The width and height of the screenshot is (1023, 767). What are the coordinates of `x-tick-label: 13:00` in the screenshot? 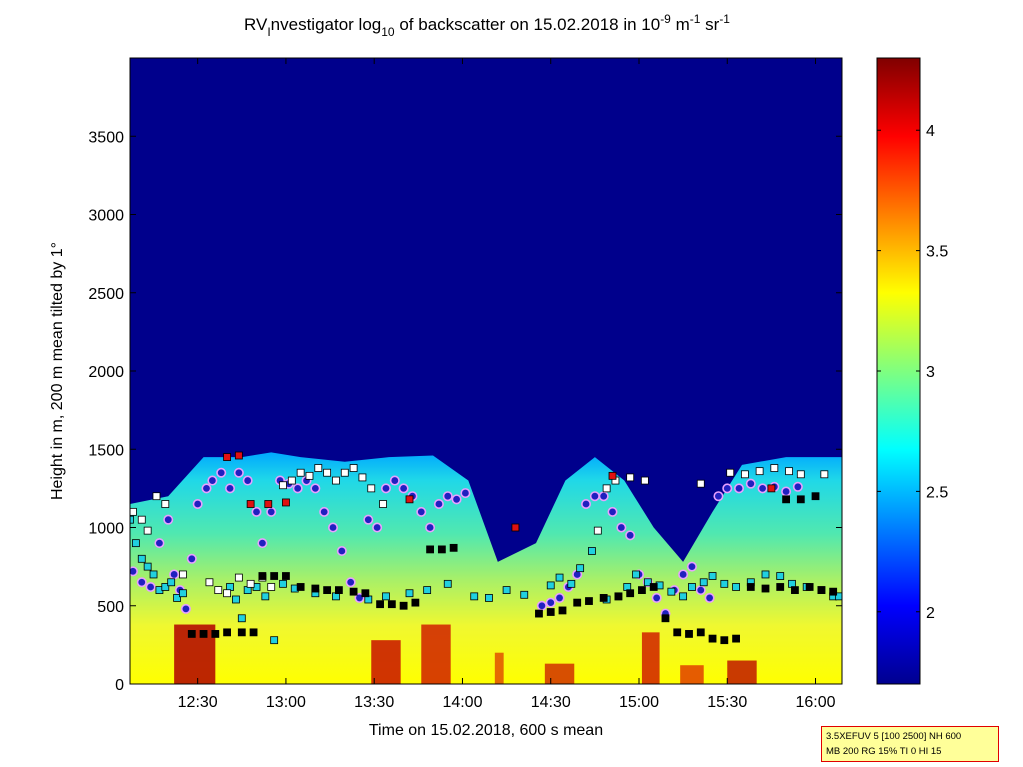 It's located at (286, 702).